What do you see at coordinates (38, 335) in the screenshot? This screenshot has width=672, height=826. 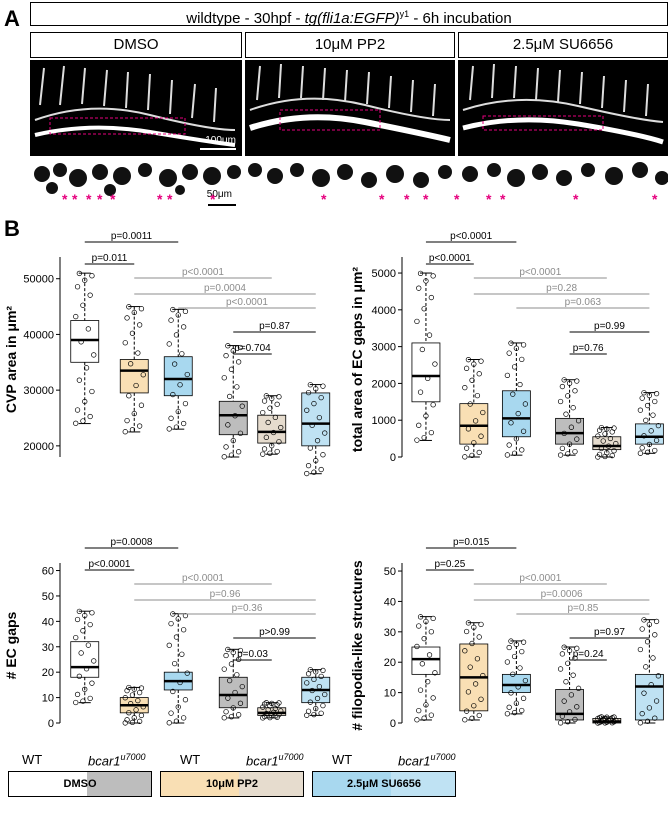 I see `y-tick-label: 40000` at bounding box center [38, 335].